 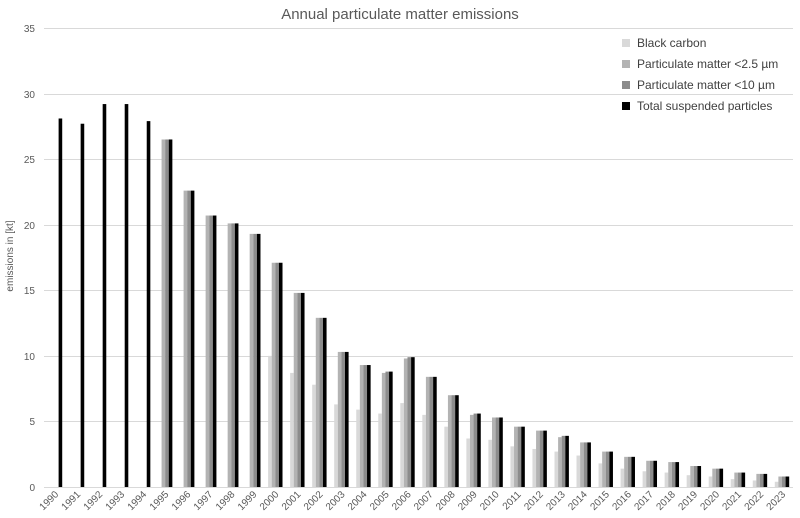 What do you see at coordinates (30, 291) in the screenshot?
I see `y-tick-label: 15` at bounding box center [30, 291].